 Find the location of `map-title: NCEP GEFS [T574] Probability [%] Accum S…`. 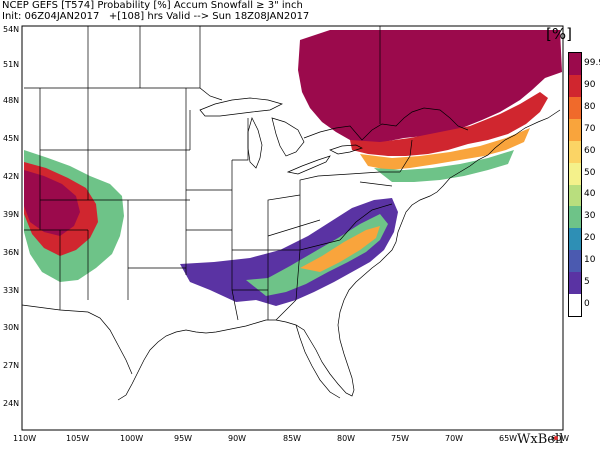

map-title: NCEP GEFS [T574] Probability [%] Accum S… is located at coordinates (152, 5).